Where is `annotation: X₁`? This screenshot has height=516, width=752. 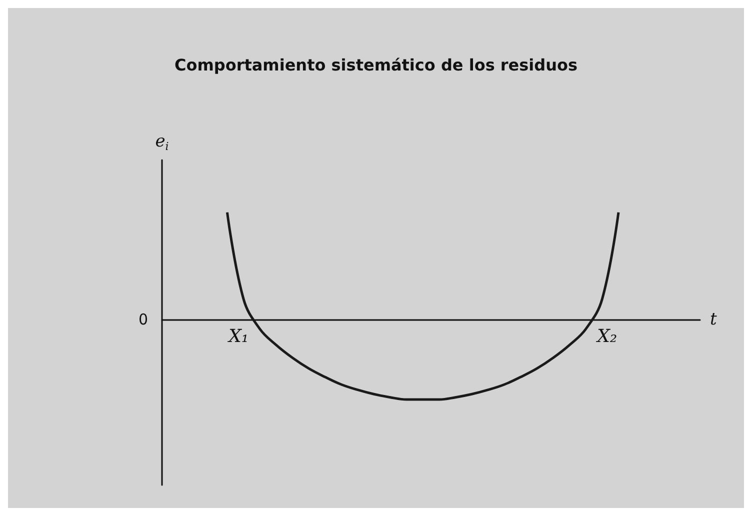 annotation: X₁ is located at coordinates (237, 336).